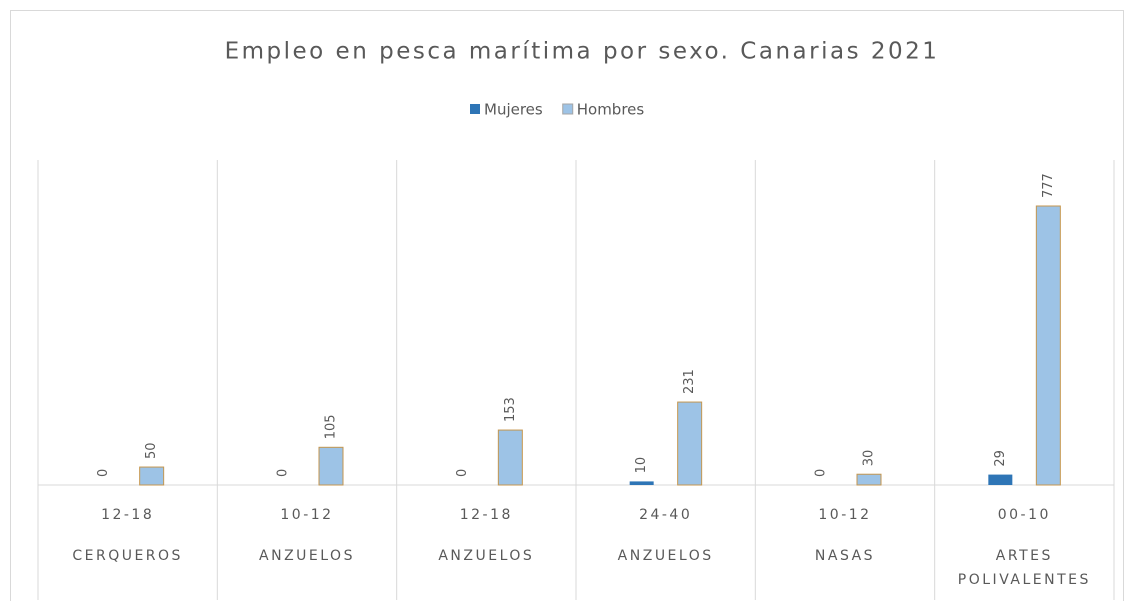 The image size is (1134, 601). What do you see at coordinates (1024, 515) in the screenshot?
I see `category-label: 00-10` at bounding box center [1024, 515].